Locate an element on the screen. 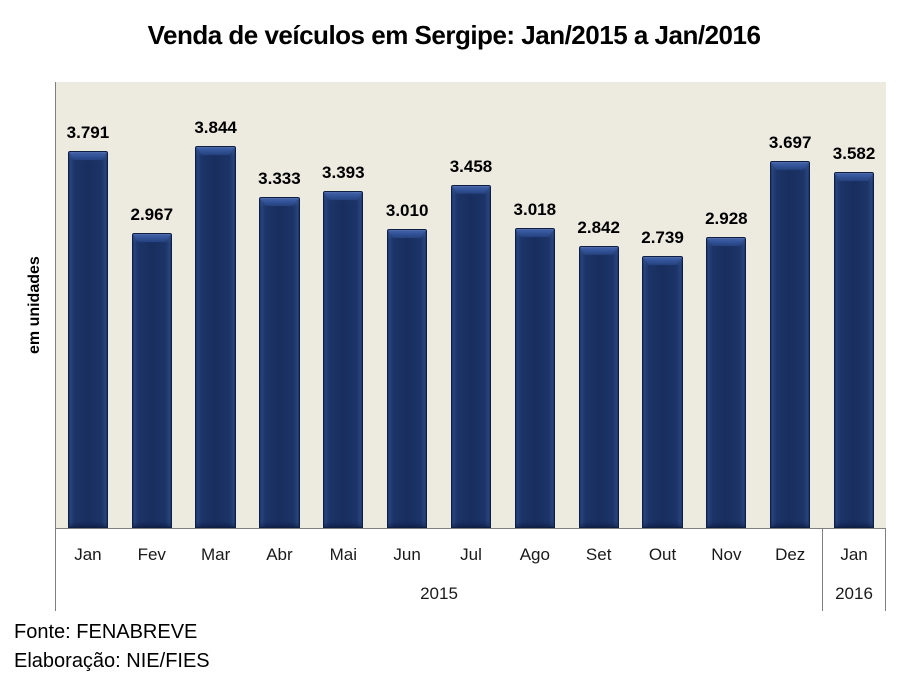 This screenshot has height=697, width=908. month-label-out-2015: Out is located at coordinates (662, 554).